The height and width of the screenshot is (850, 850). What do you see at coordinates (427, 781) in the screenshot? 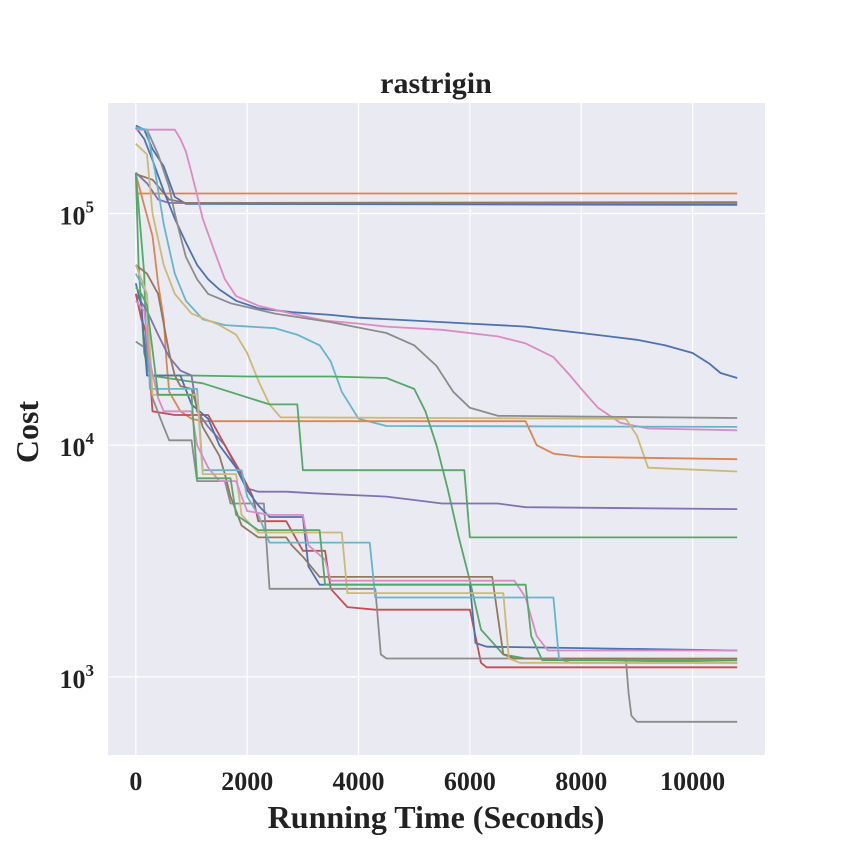
I see `x-axis-ticks: 0 2000 4000 6000 8000 10000` at bounding box center [427, 781].